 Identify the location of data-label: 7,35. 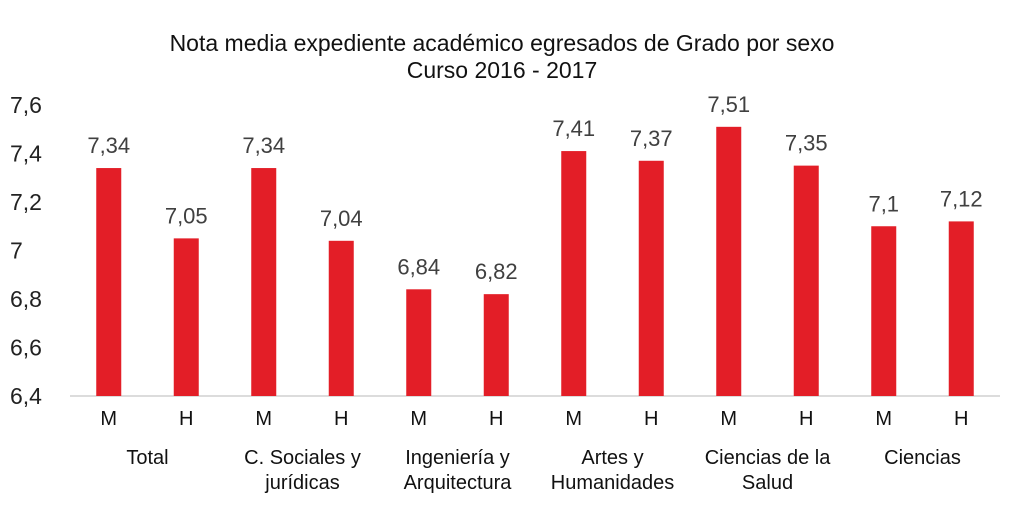
(806, 143).